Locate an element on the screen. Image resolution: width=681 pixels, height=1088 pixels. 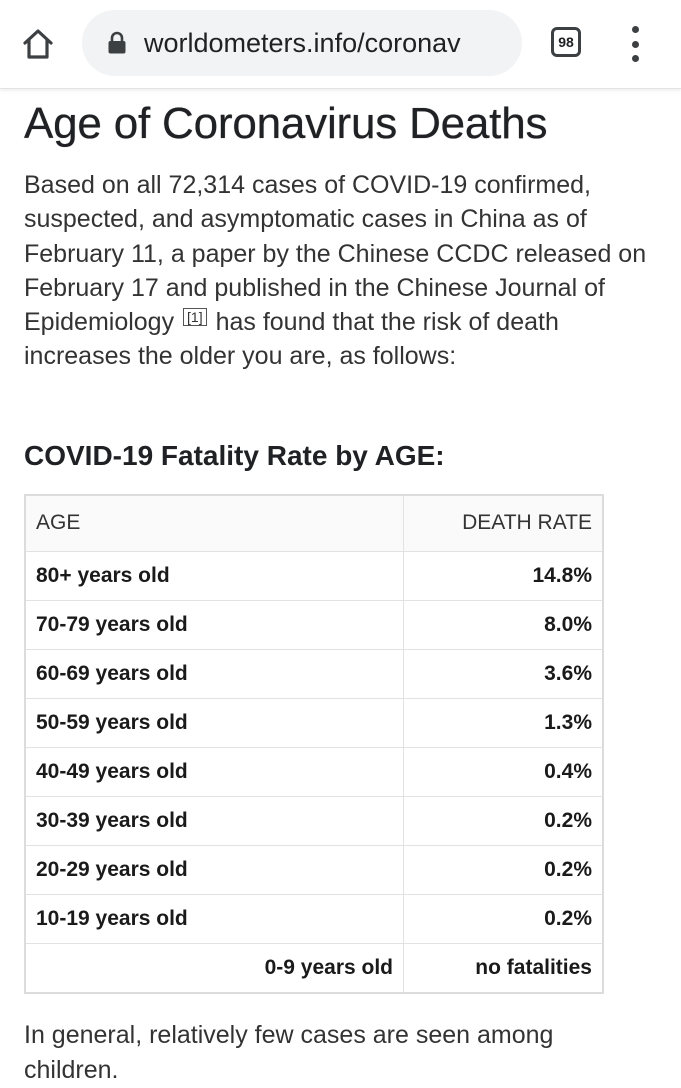
age-cell: 60-69 years old is located at coordinates (214, 674).